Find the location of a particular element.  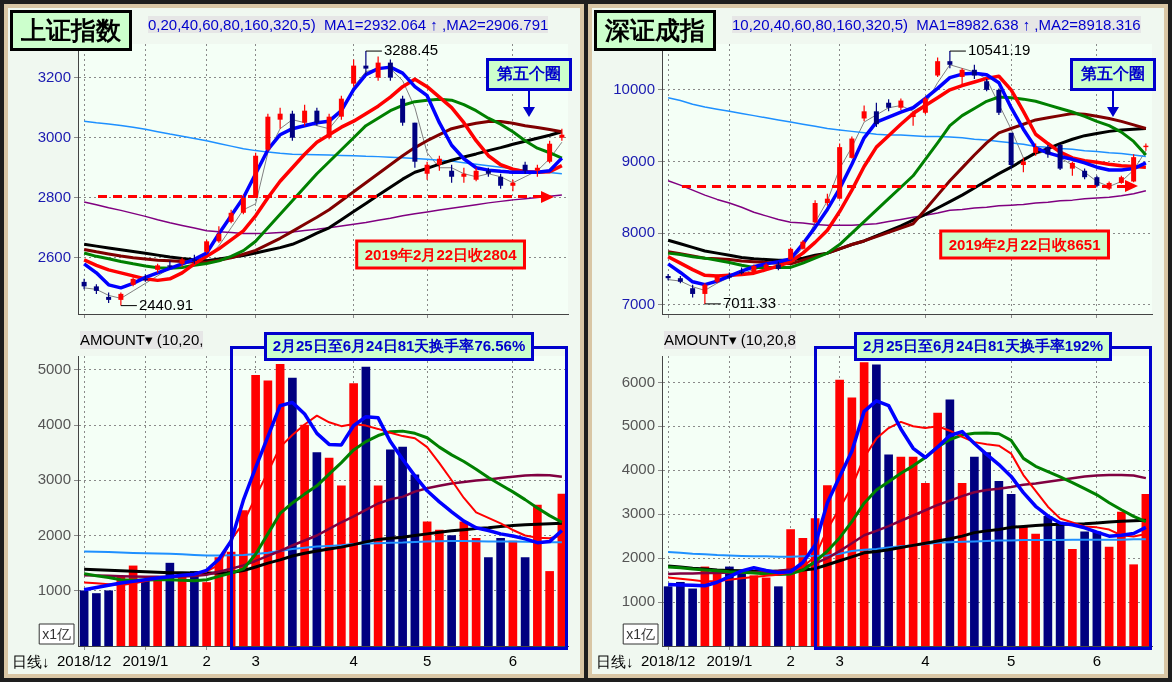

x-tick-label: 5 is located at coordinates (427, 661).